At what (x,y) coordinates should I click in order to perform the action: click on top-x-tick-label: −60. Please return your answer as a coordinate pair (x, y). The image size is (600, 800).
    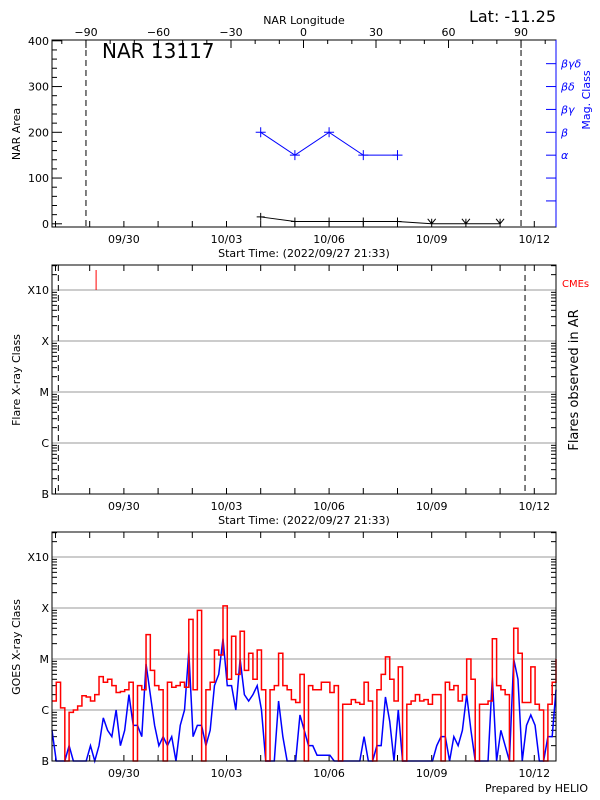
    Looking at the image, I should click on (158, 32).